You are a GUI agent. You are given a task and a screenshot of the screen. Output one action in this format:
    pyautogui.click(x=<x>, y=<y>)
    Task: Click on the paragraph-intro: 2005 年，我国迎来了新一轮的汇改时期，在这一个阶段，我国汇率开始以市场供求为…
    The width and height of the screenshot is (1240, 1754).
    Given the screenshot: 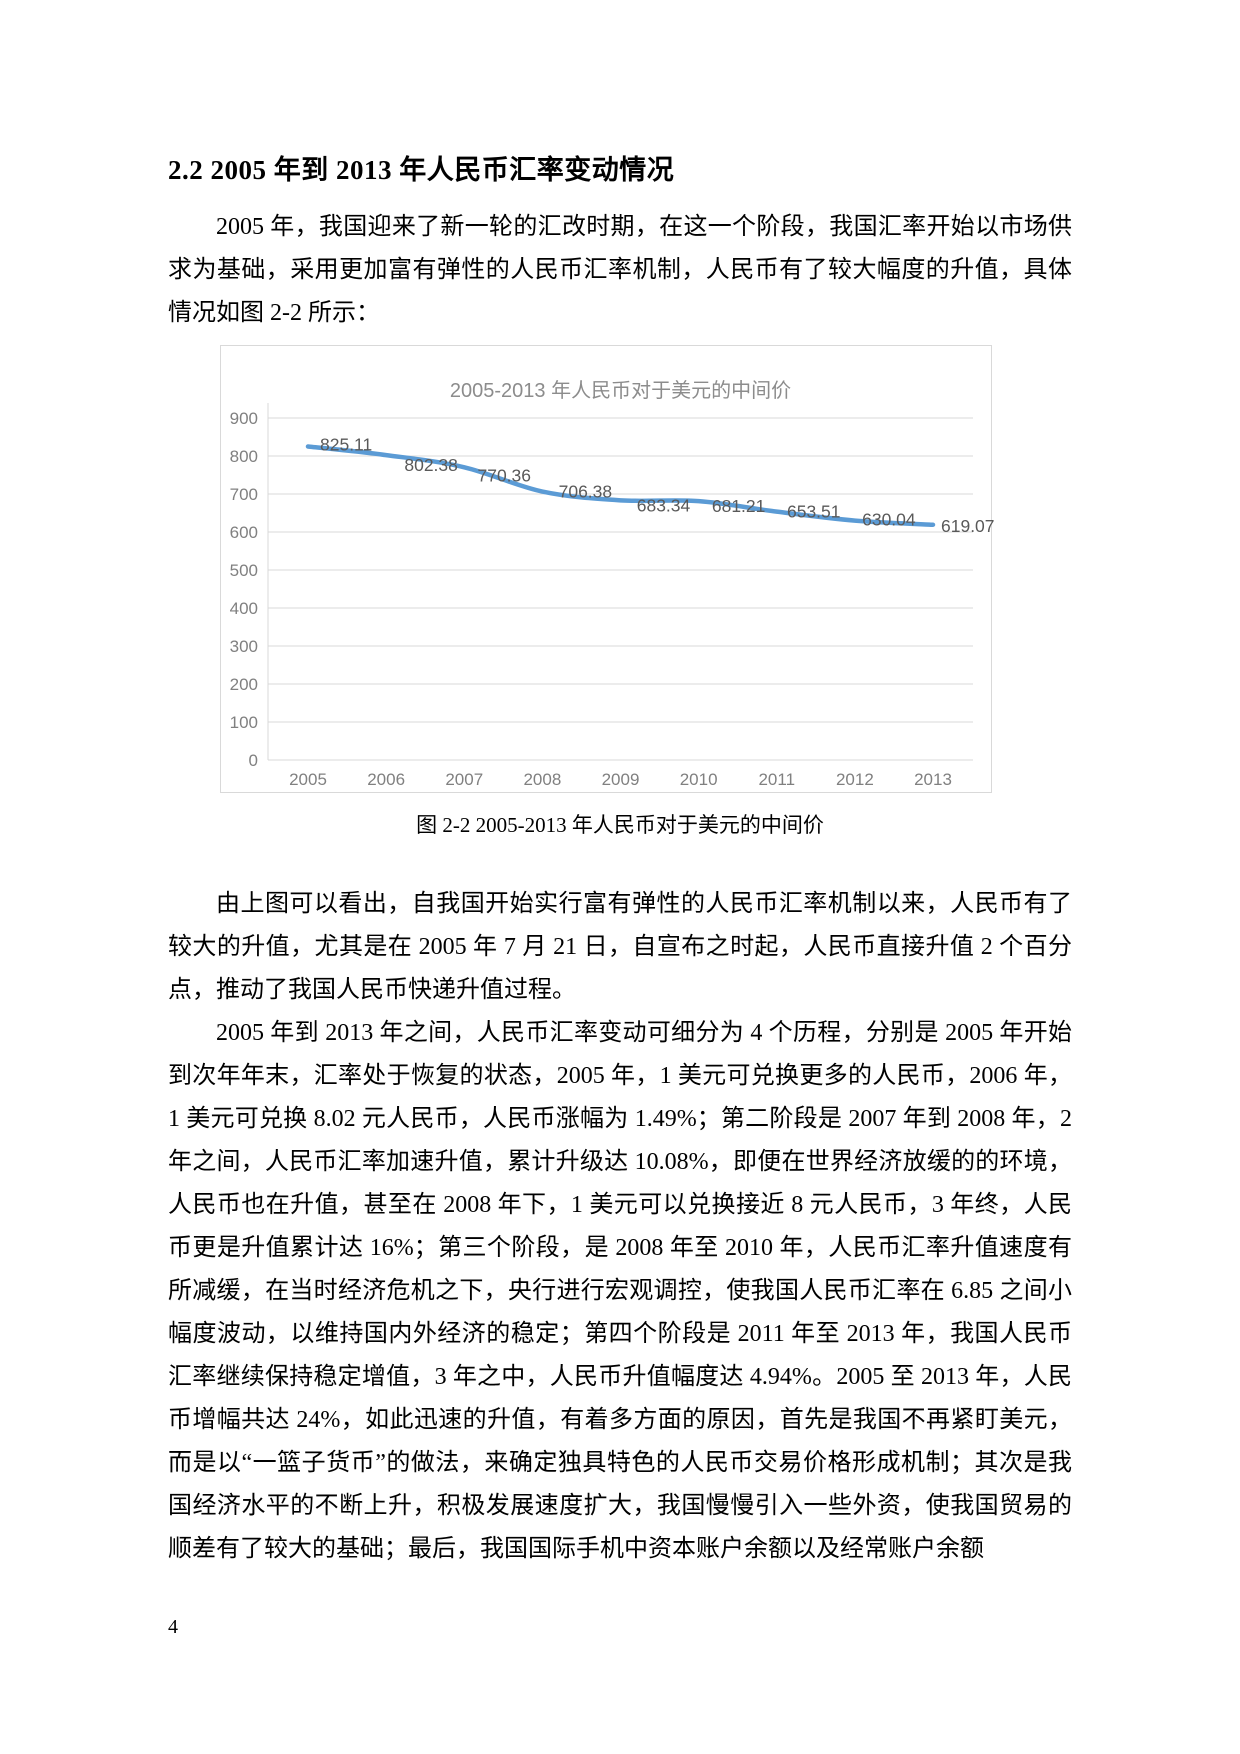 What is the action you would take?
    pyautogui.click(x=620, y=270)
    